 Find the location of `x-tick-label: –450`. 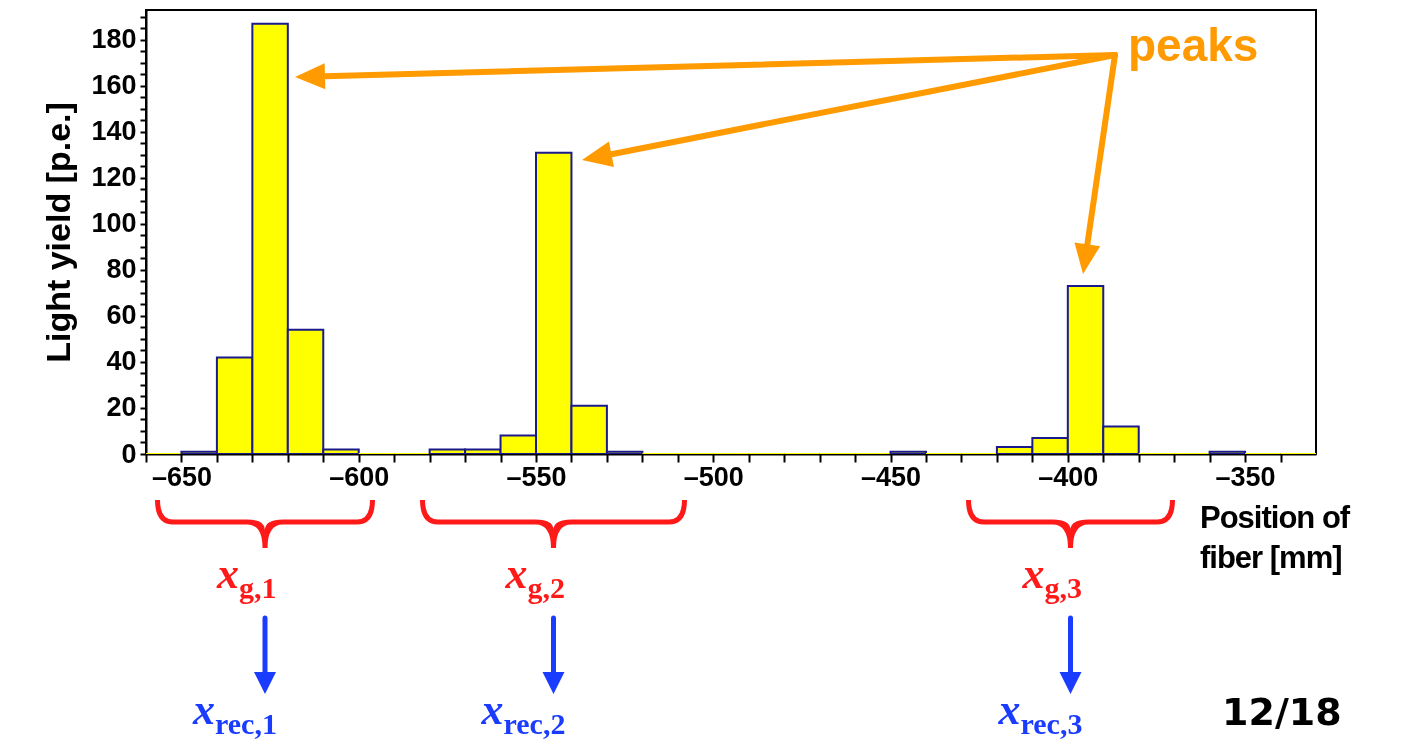

x-tick-label: –450 is located at coordinates (891, 476).